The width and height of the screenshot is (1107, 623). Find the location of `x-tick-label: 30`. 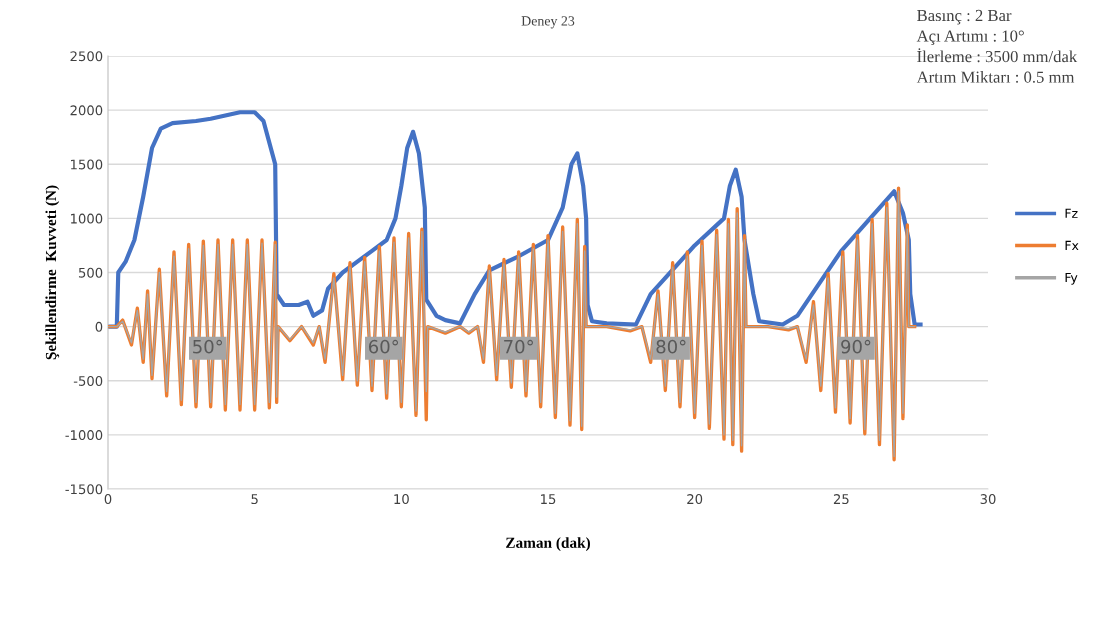

x-tick-label: 30 is located at coordinates (988, 499).